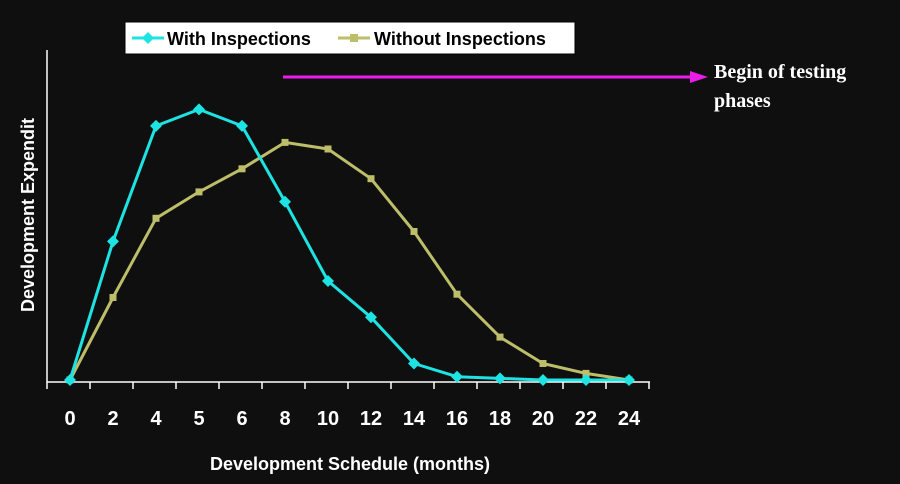 Image resolution: width=900 pixels, height=484 pixels. Describe the element at coordinates (69, 419) in the screenshot. I see `x-tick-label: 0` at that location.